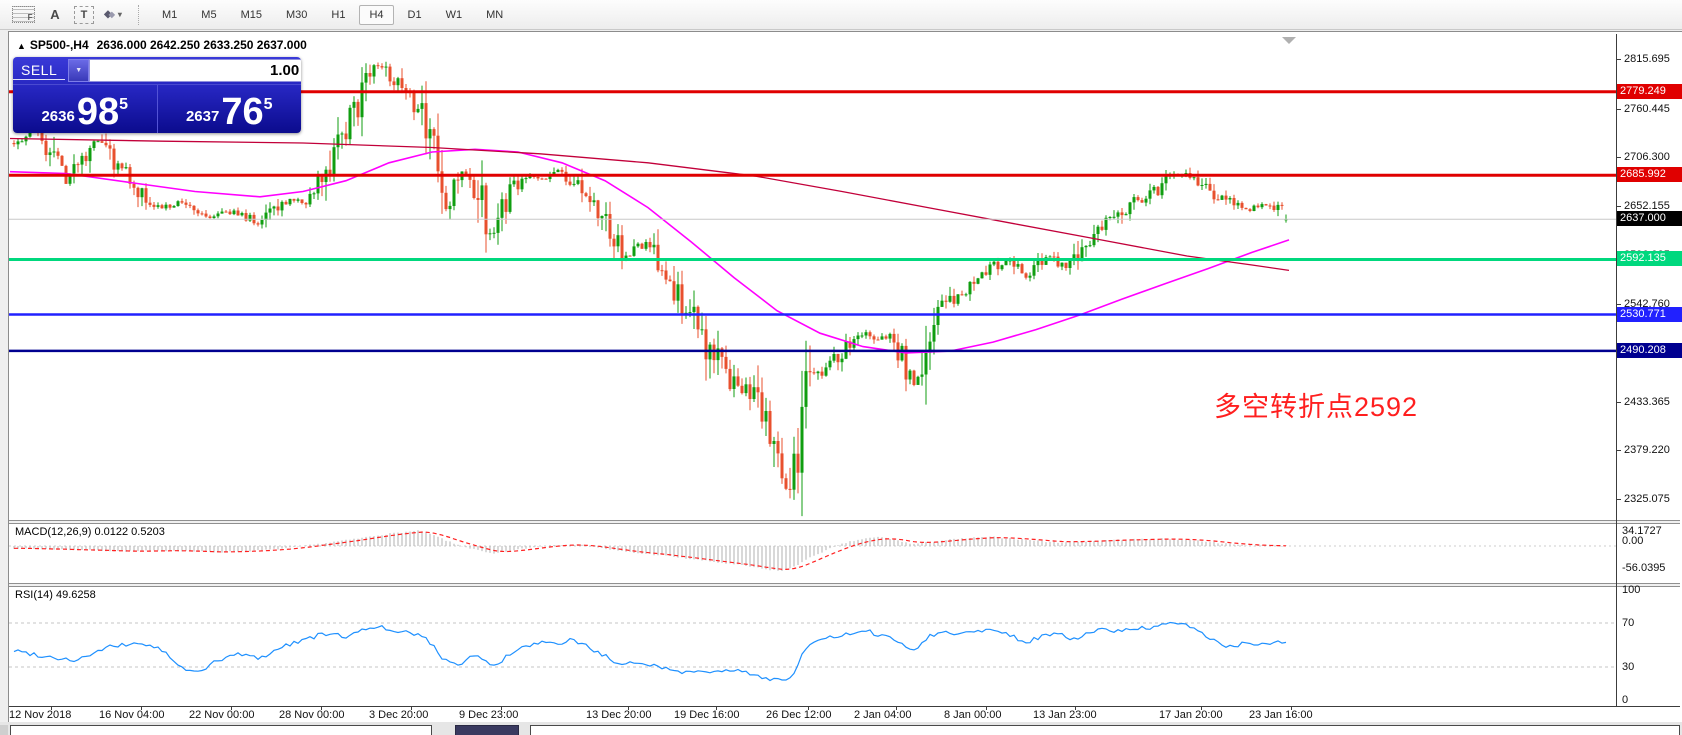 The height and width of the screenshot is (735, 1682). Describe the element at coordinates (59, 45) in the screenshot. I see `symbol-timeframe: SP500-,H4` at that location.